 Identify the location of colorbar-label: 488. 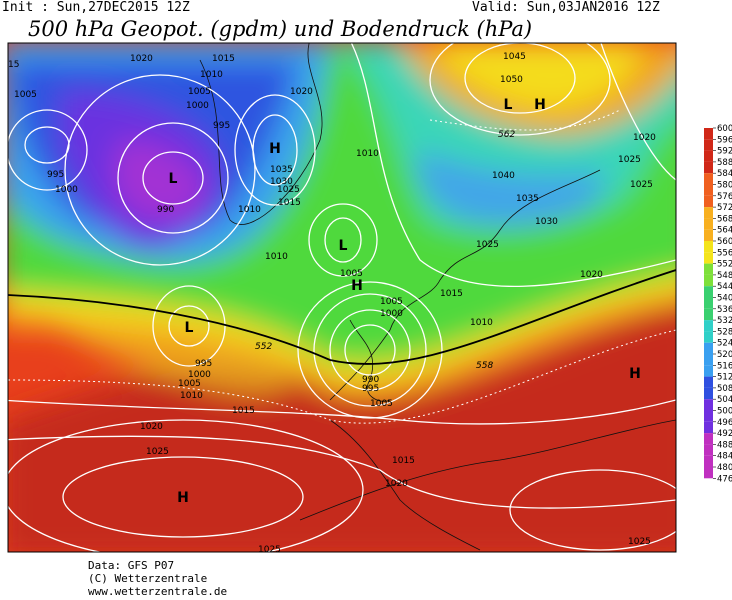
(724, 445).